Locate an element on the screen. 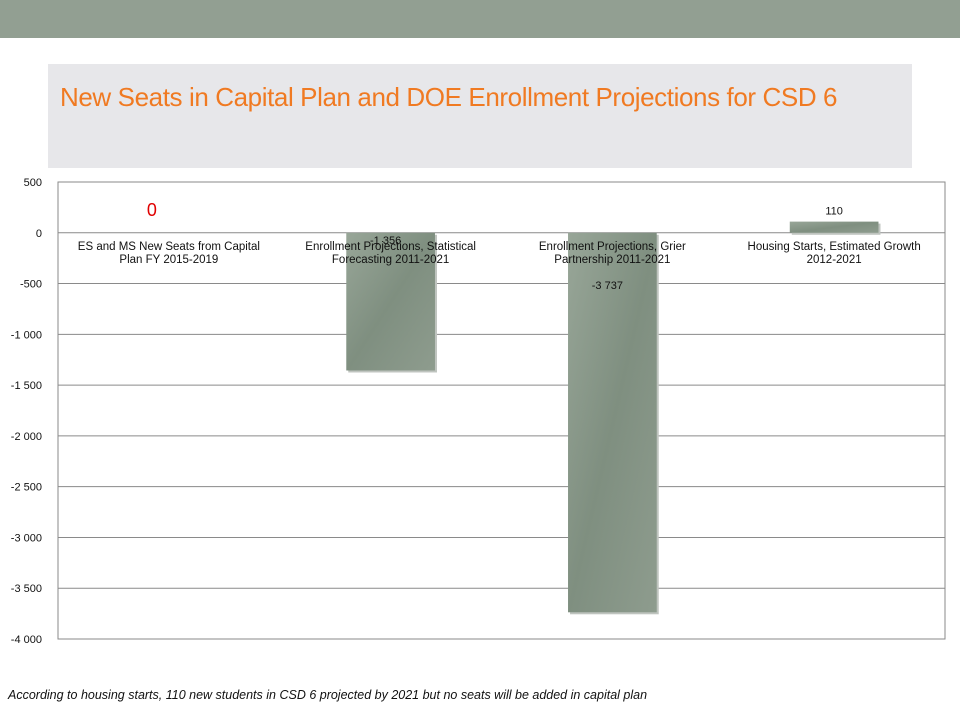 This screenshot has height=720, width=960. y-tick-label: -500 is located at coordinates (31, 285).